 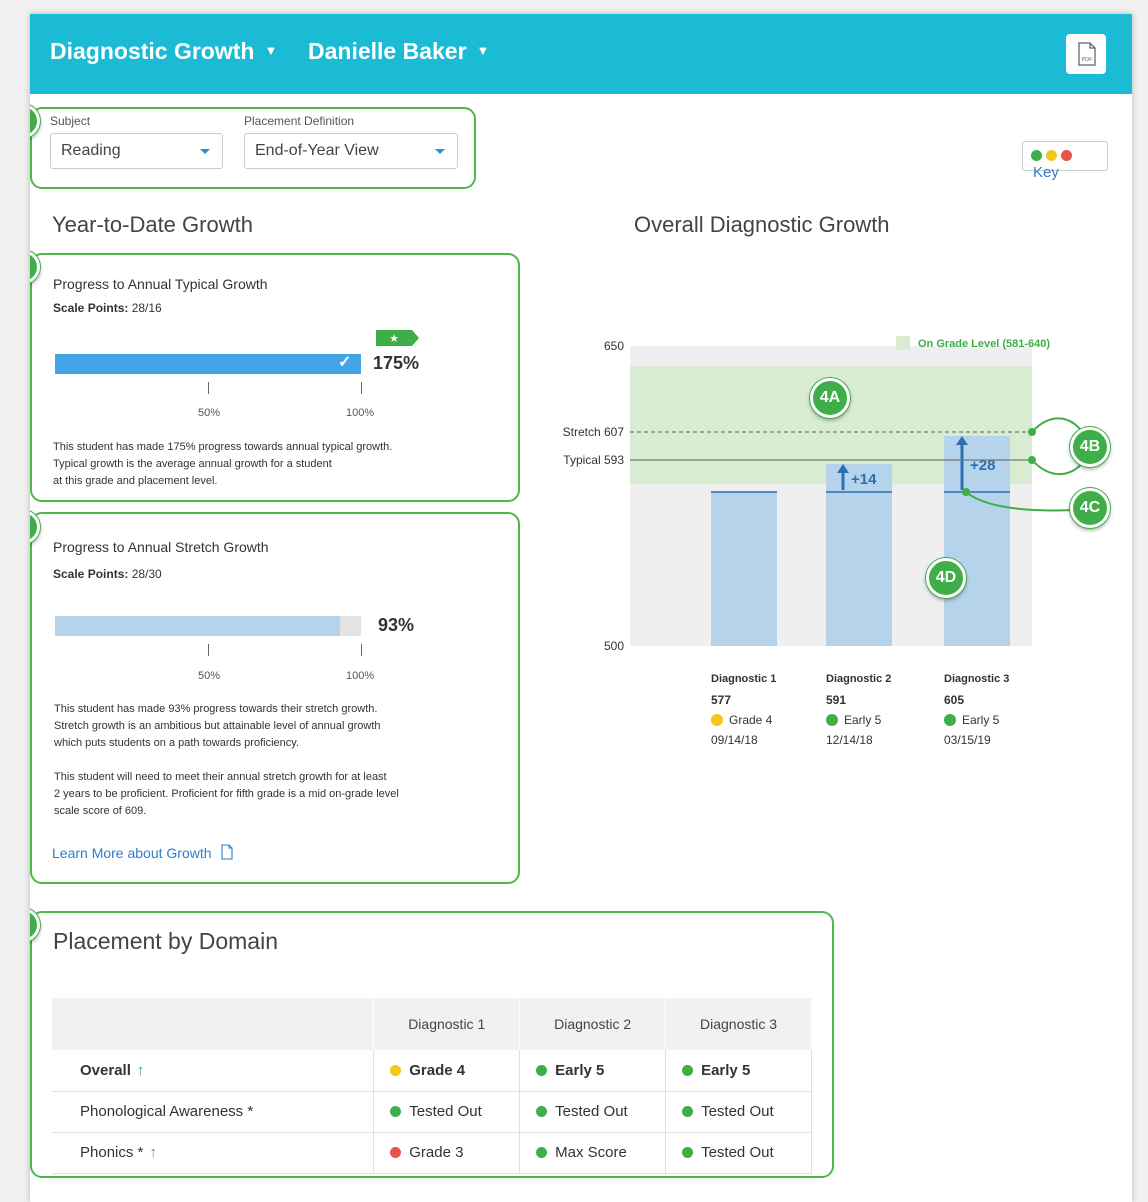 What do you see at coordinates (165, 941) in the screenshot?
I see `placement-by-domain-title: Placement by Domain` at bounding box center [165, 941].